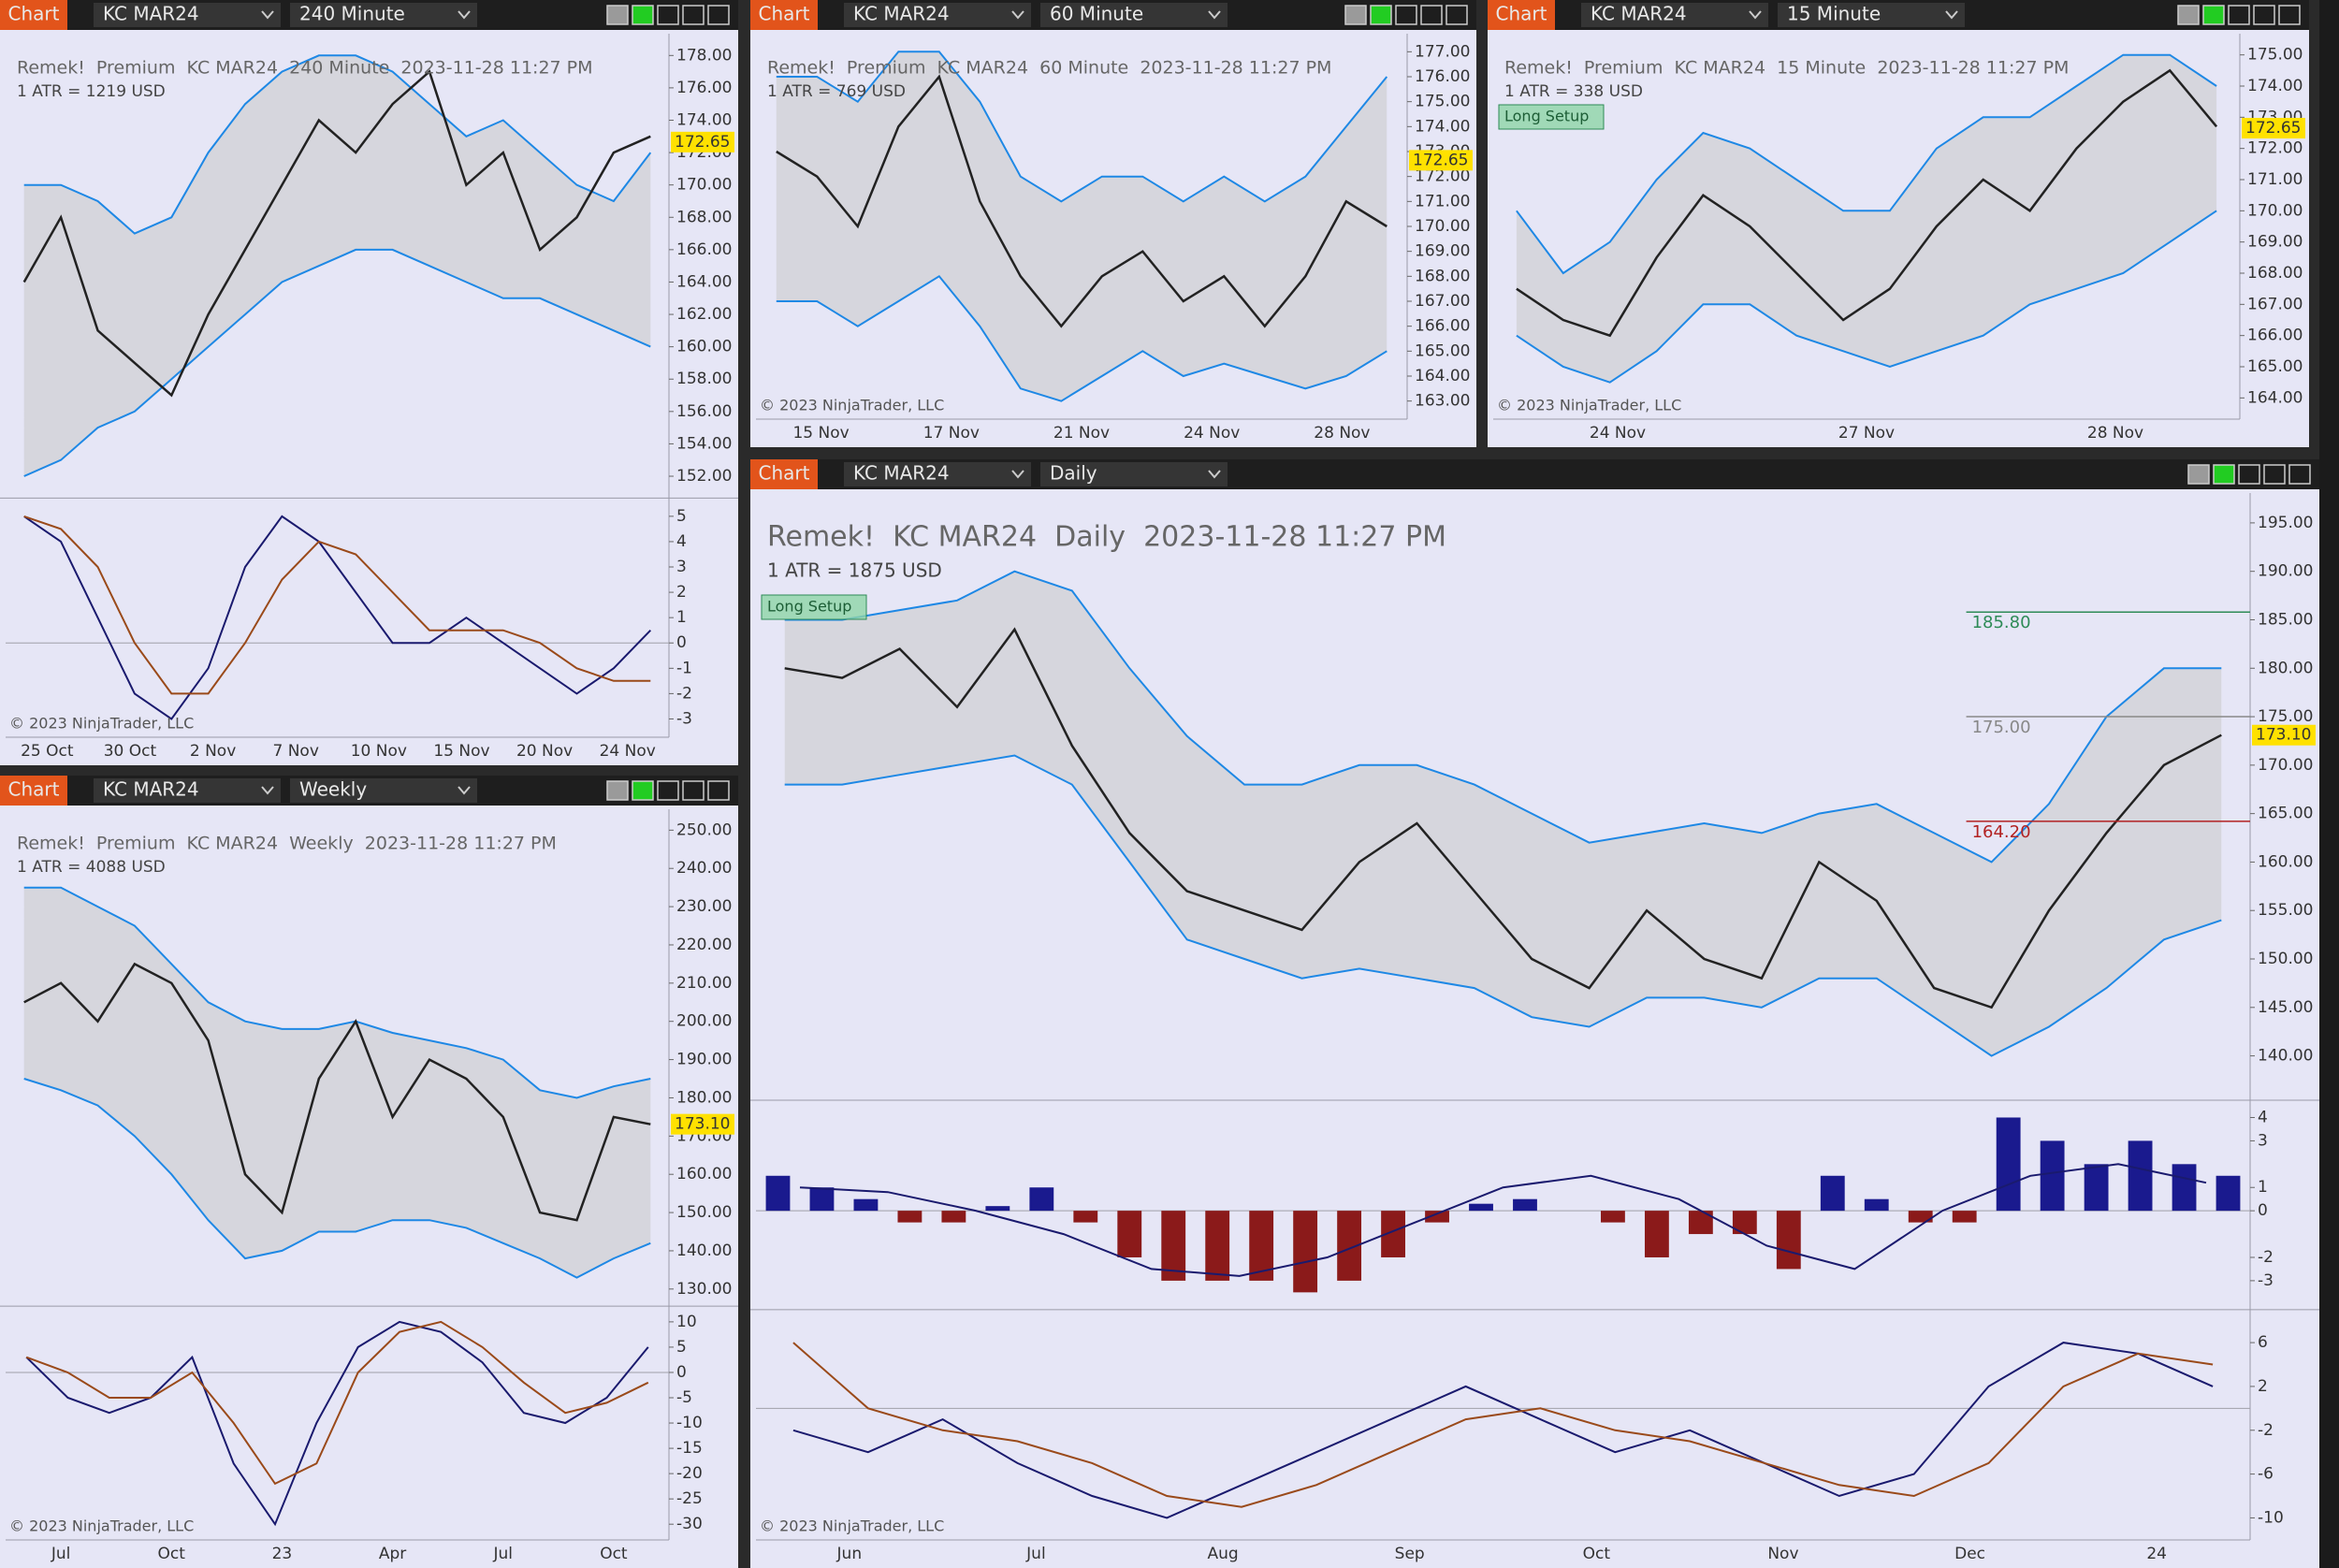 The width and height of the screenshot is (2339, 1568). I want to click on y-tick-label: 154.00, so click(704, 444).